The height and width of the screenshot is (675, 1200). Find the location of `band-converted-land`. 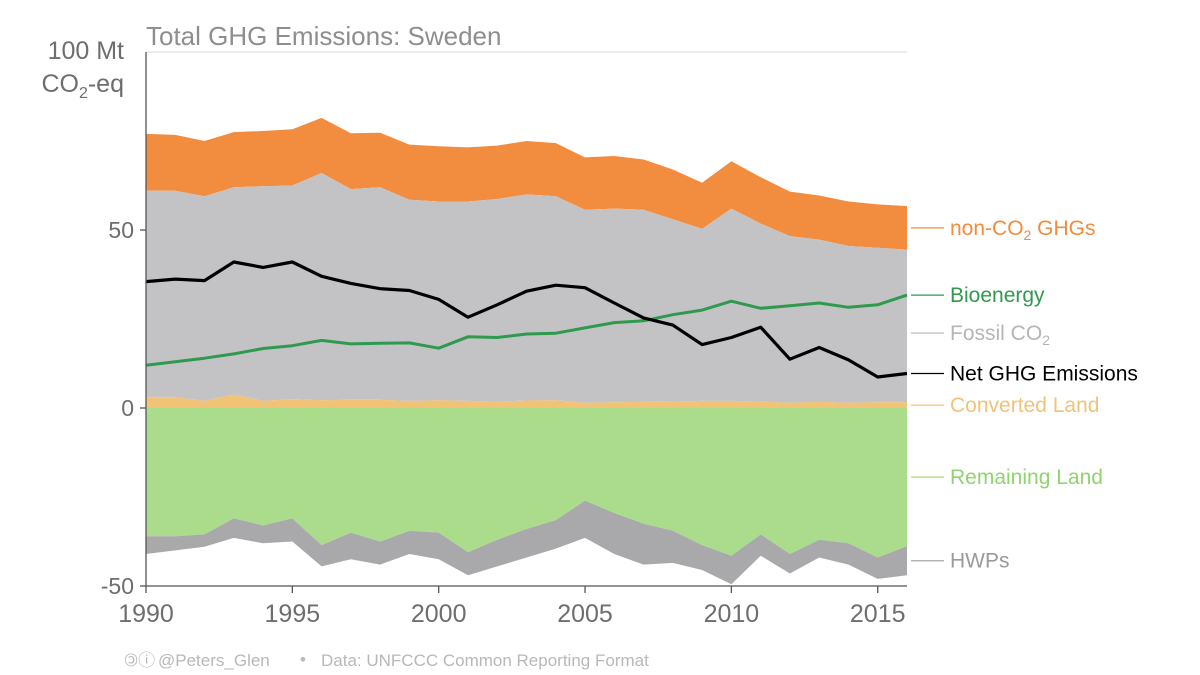

band-converted-land is located at coordinates (526, 401).